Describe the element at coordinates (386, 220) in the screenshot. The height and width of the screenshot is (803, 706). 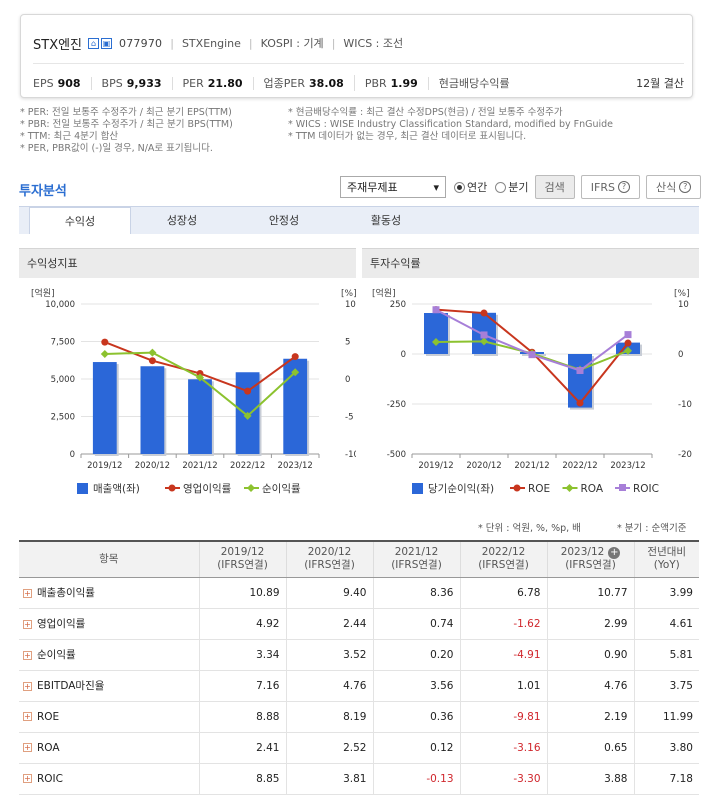
I see `tab-activity: 활동성` at that location.